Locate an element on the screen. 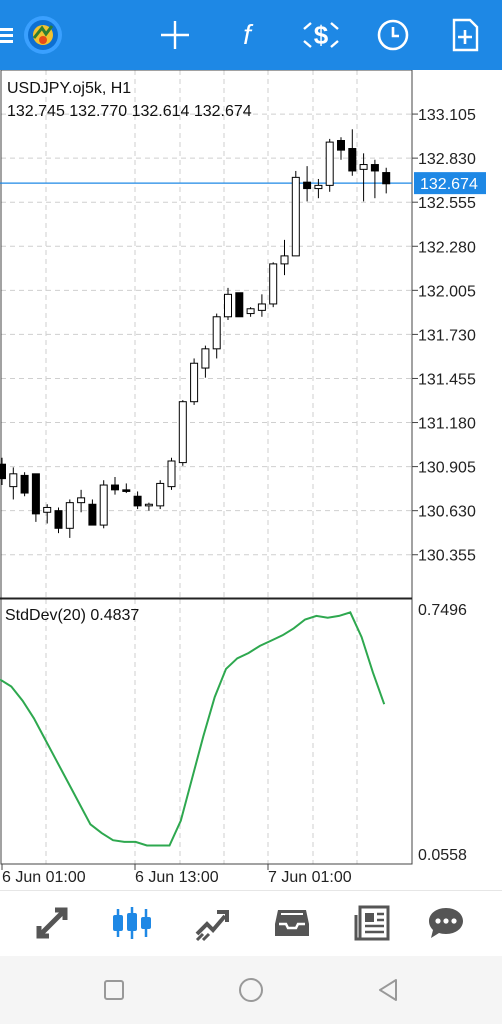 This screenshot has width=502, height=1024. price-tick-label: 131.730 is located at coordinates (447, 335).